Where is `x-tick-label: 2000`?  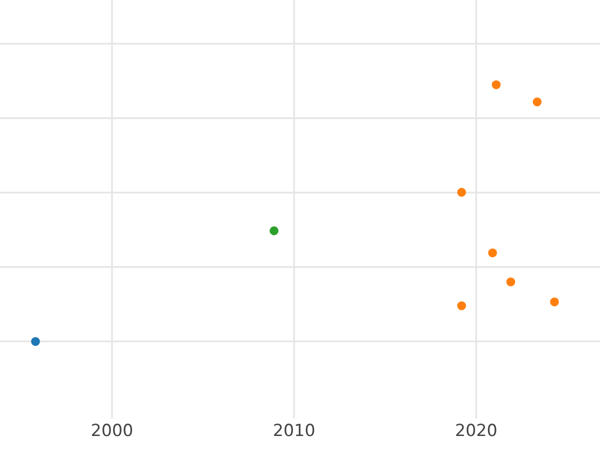 x-tick-label: 2000 is located at coordinates (112, 430).